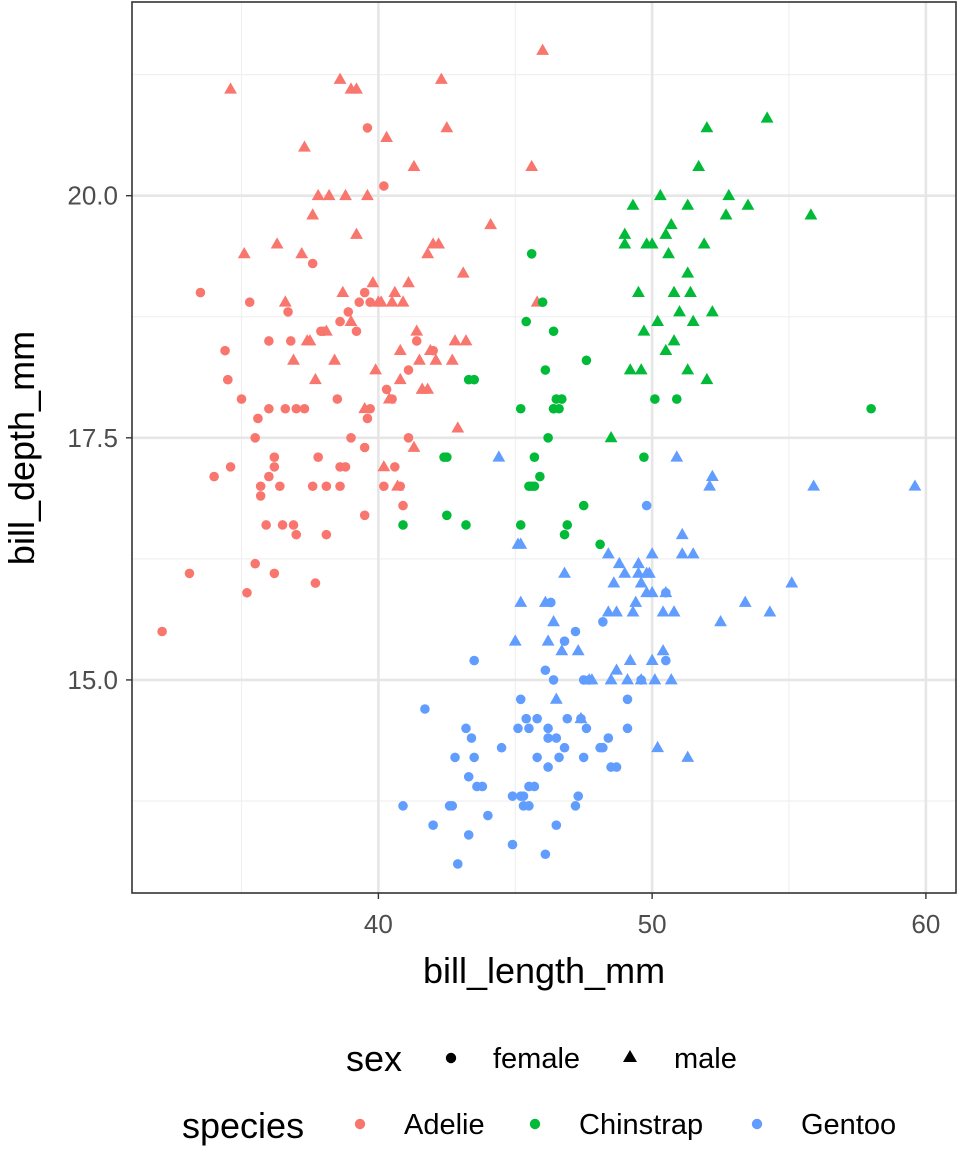 This screenshot has width=960, height=1152. Describe the element at coordinates (757, 1124) in the screenshot. I see `legend-gentoo-key` at that location.